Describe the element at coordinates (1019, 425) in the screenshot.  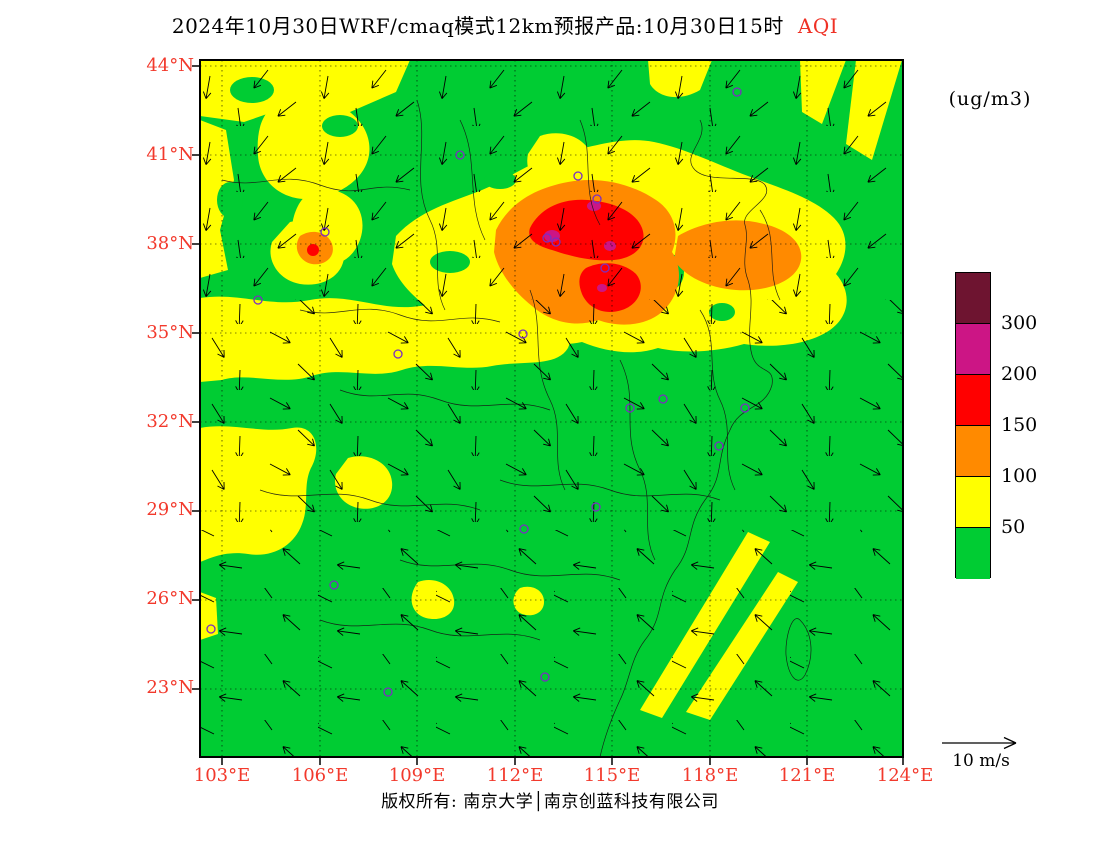
I see `colorbar-label: 150` at that location.